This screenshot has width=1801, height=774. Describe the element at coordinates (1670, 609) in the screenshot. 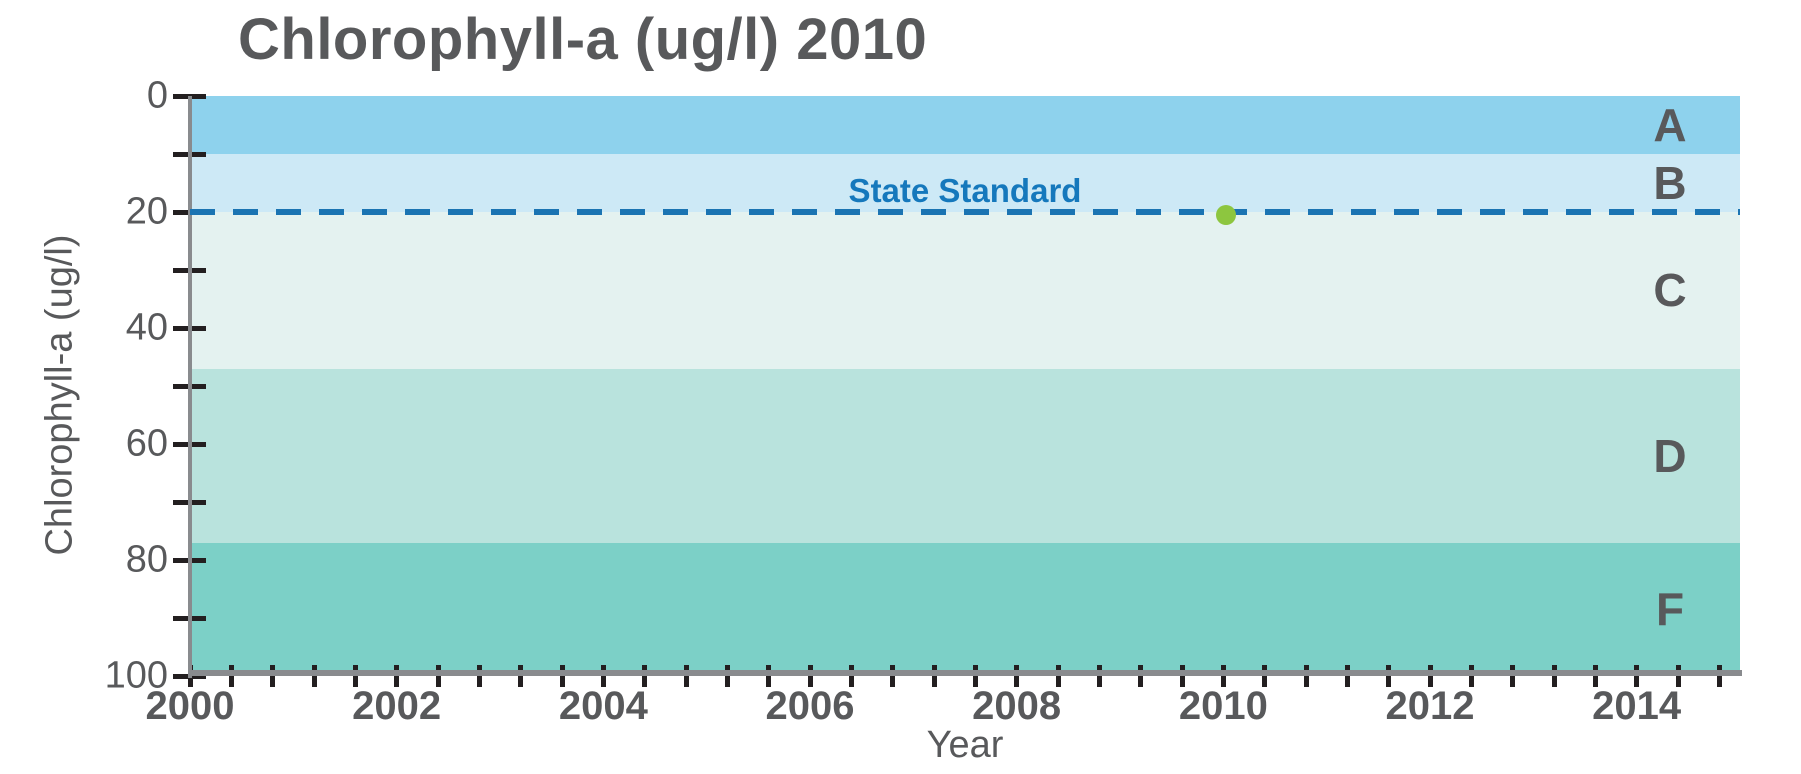

I see `grade-band-label-f: F` at that location.